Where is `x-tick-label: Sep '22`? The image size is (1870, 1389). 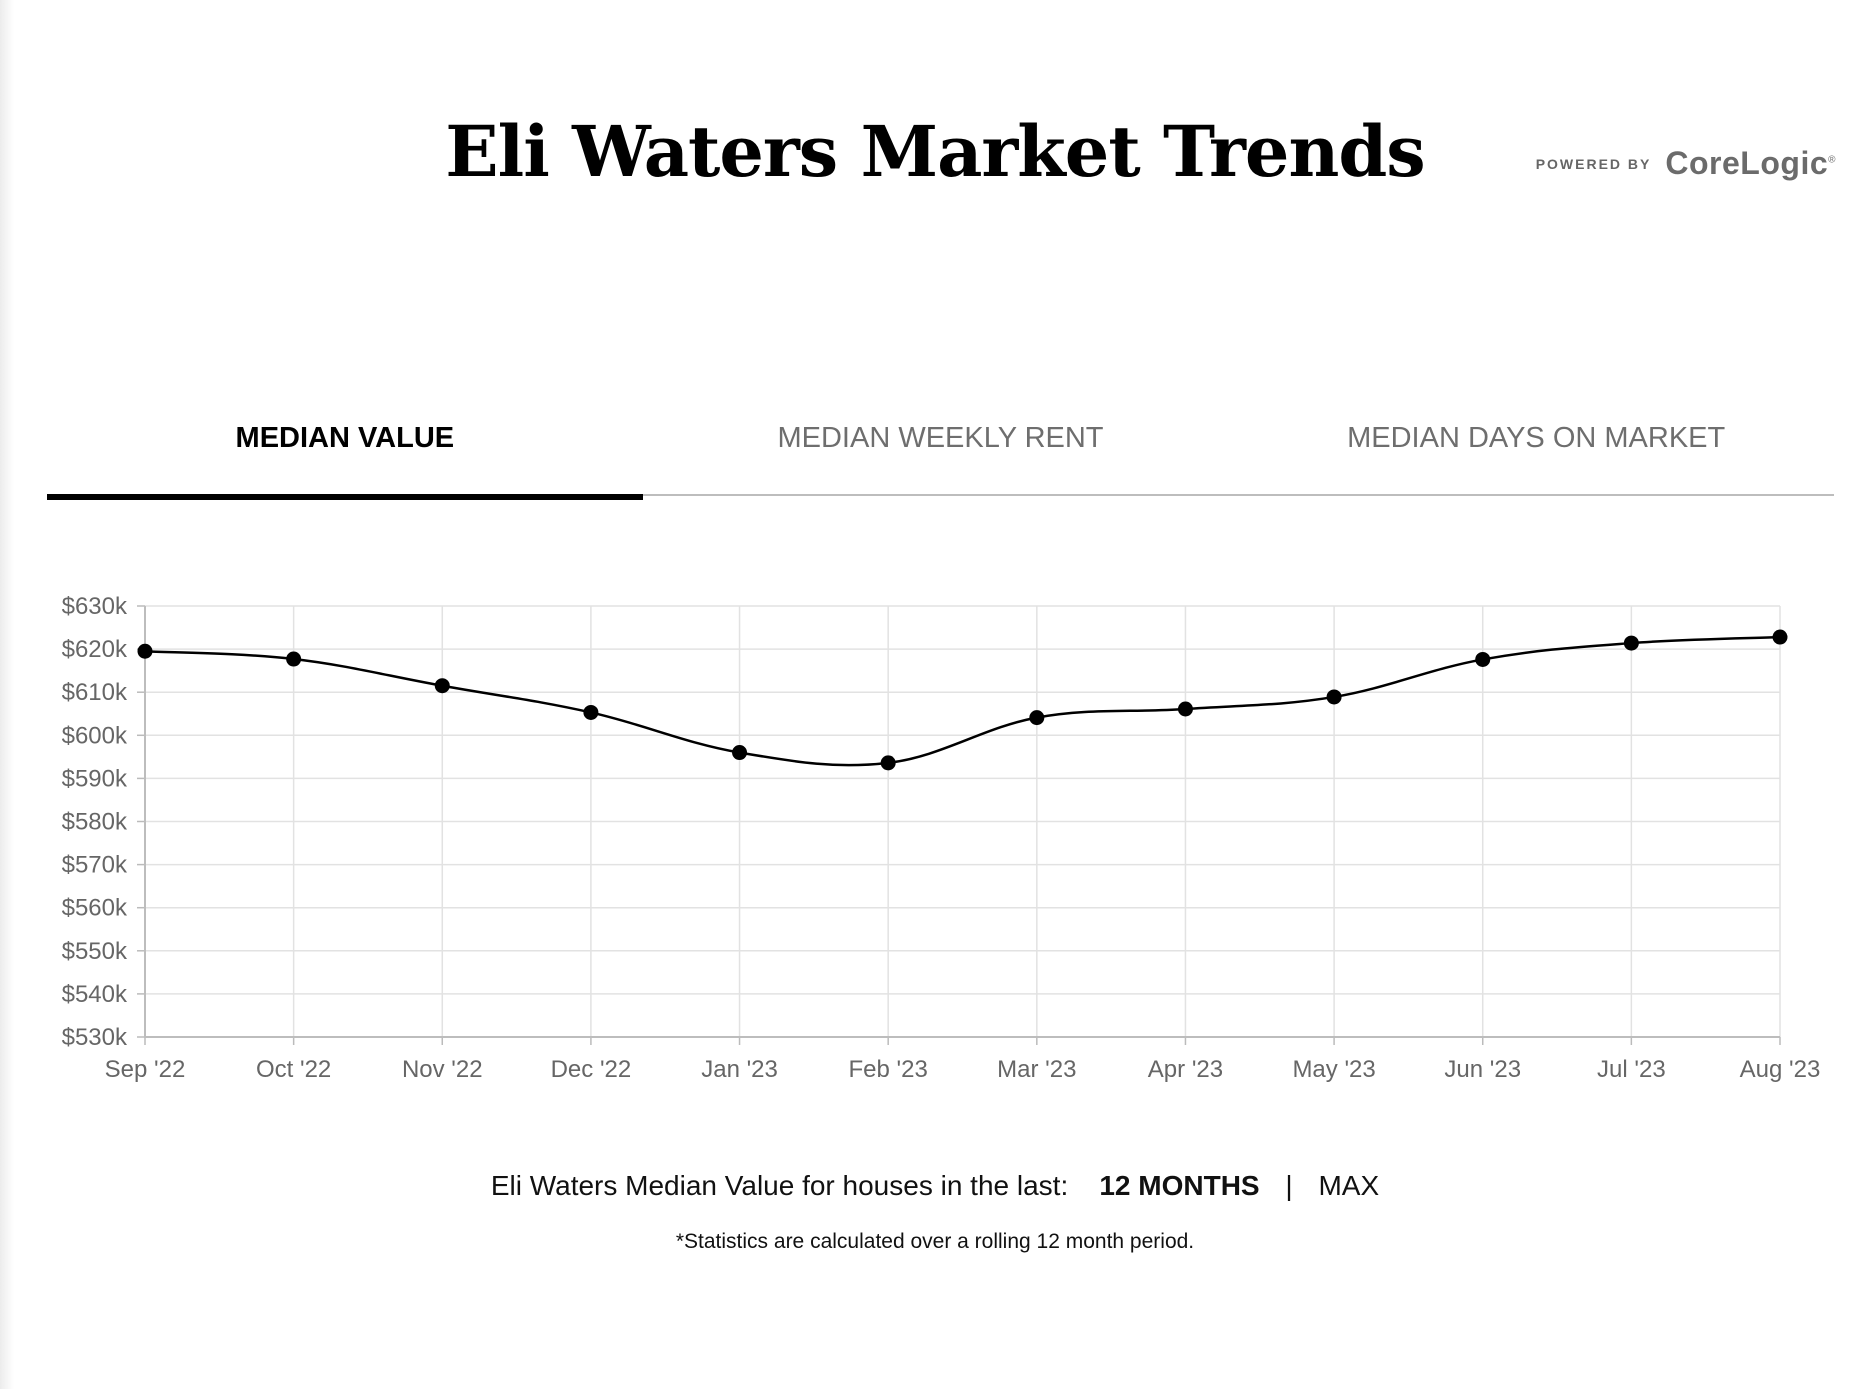 x-tick-label: Sep '22 is located at coordinates (145, 1069).